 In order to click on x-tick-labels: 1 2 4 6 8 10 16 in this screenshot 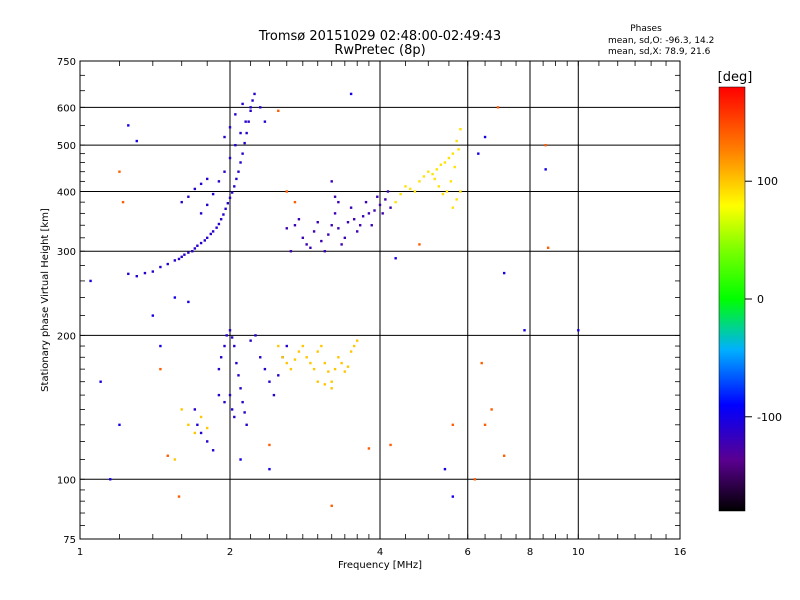, I will do `click(382, 552)`.